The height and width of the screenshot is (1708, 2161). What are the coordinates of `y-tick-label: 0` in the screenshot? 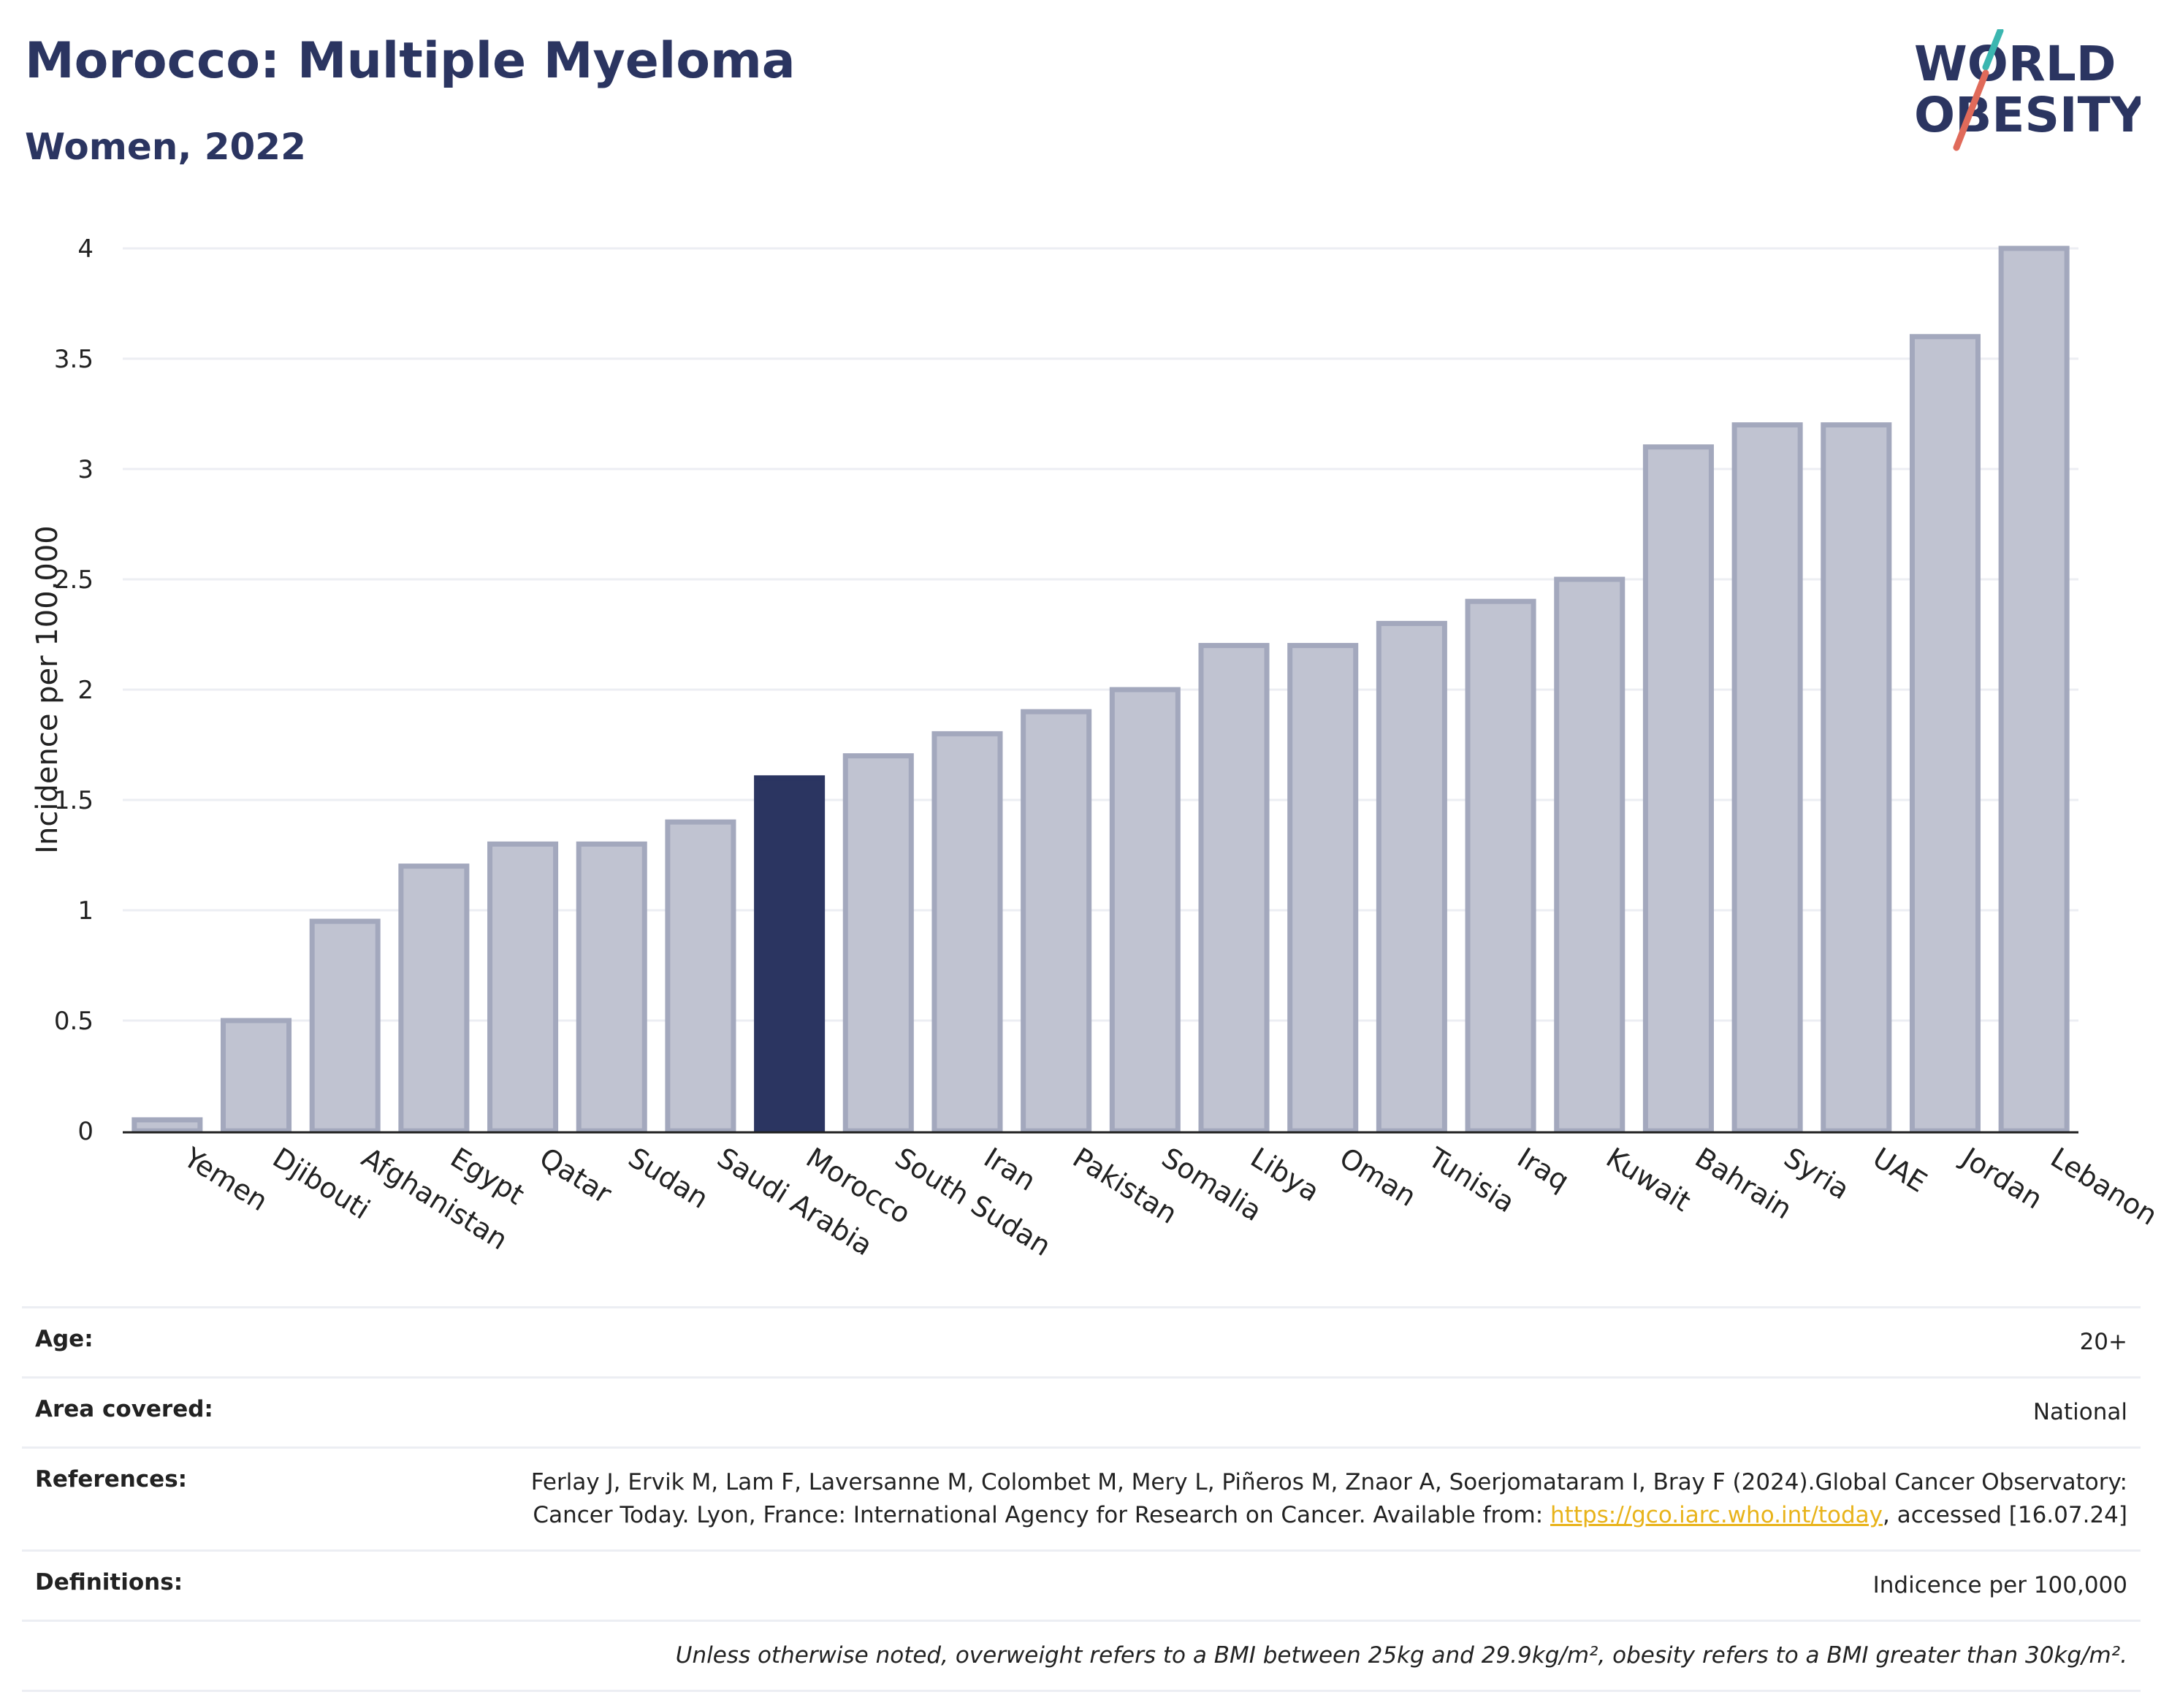 It's located at (85, 1131).